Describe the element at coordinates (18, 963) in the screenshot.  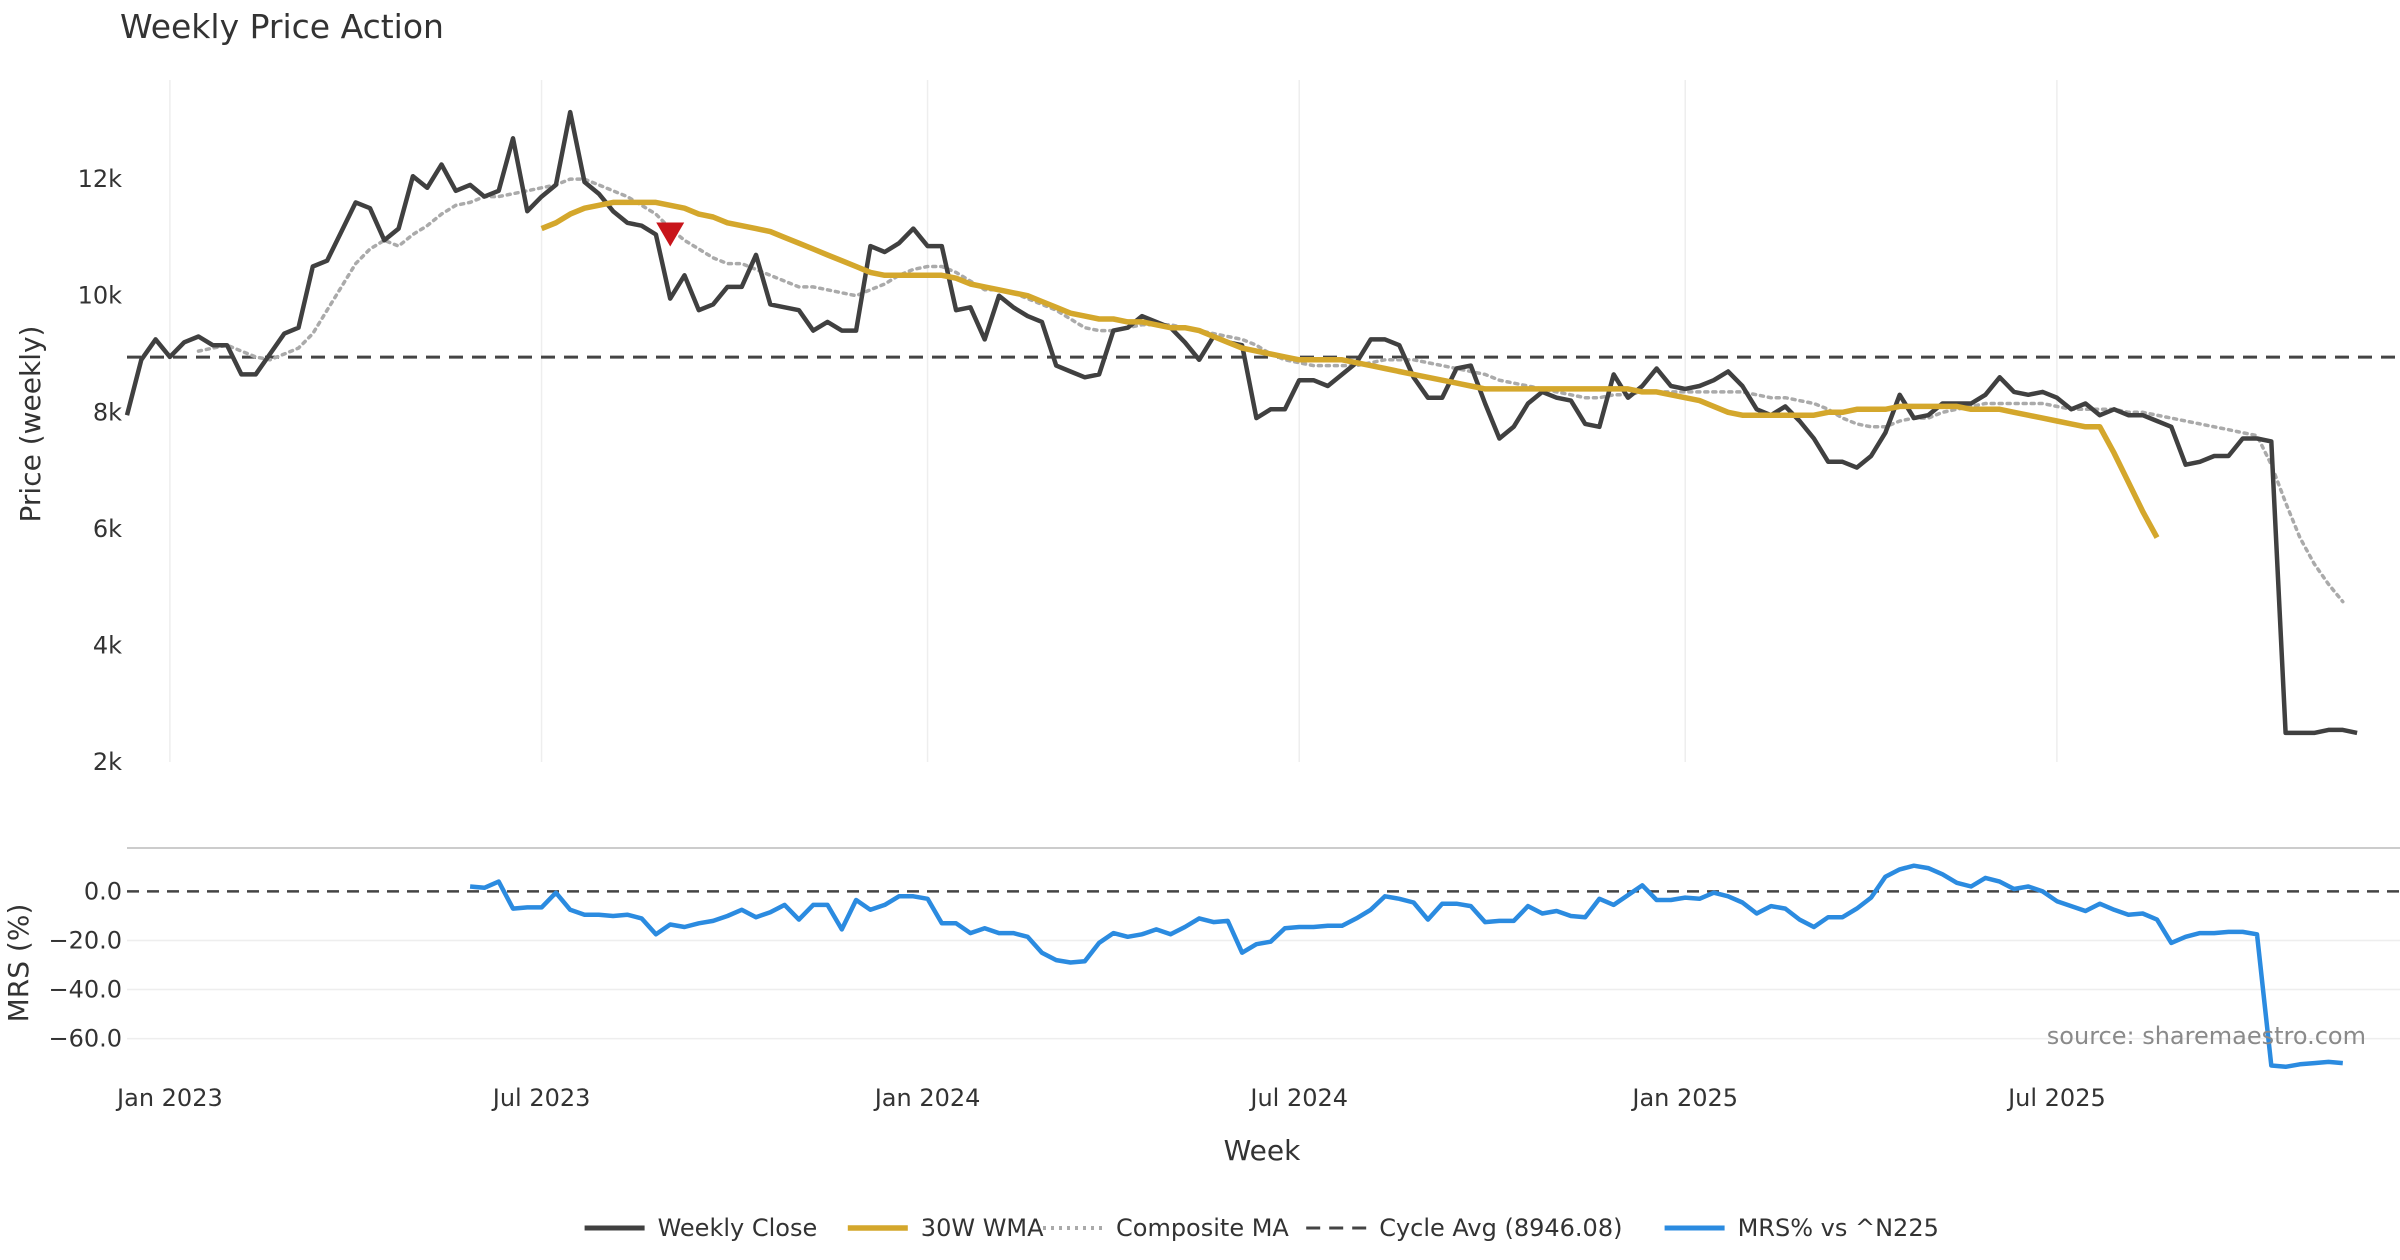
I see `mrs-y-axis-title: MRS (%)` at that location.